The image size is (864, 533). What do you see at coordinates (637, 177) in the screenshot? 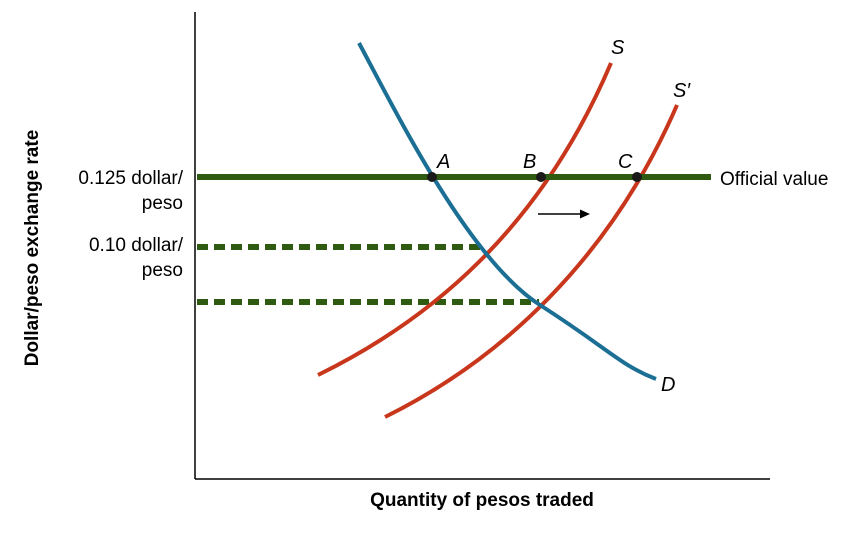
I see `point-c-marker` at bounding box center [637, 177].